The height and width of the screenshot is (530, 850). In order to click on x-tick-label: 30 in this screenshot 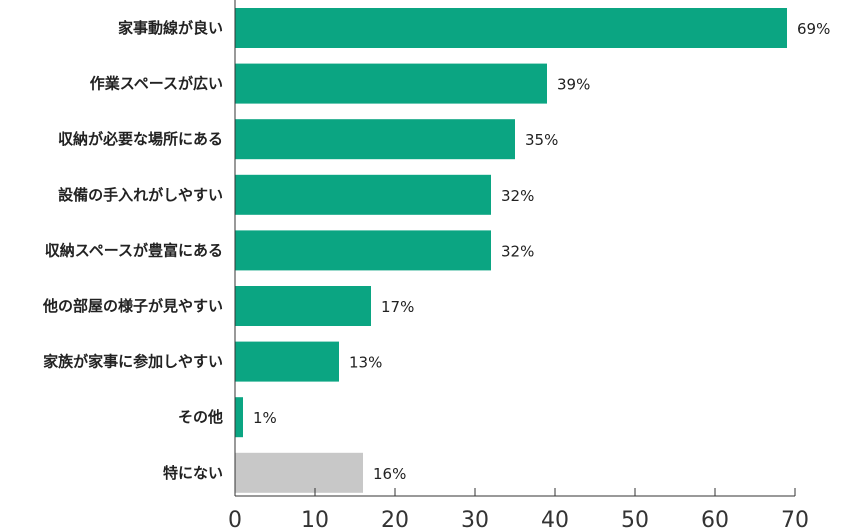, I will do `click(475, 519)`.